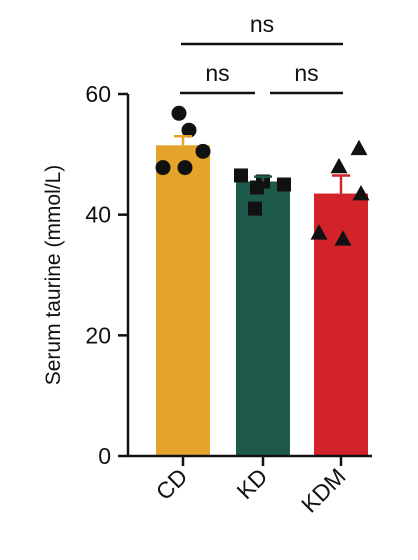 The width and height of the screenshot is (418, 560). I want to click on x-tick-label-cd: CD, so click(172, 484).